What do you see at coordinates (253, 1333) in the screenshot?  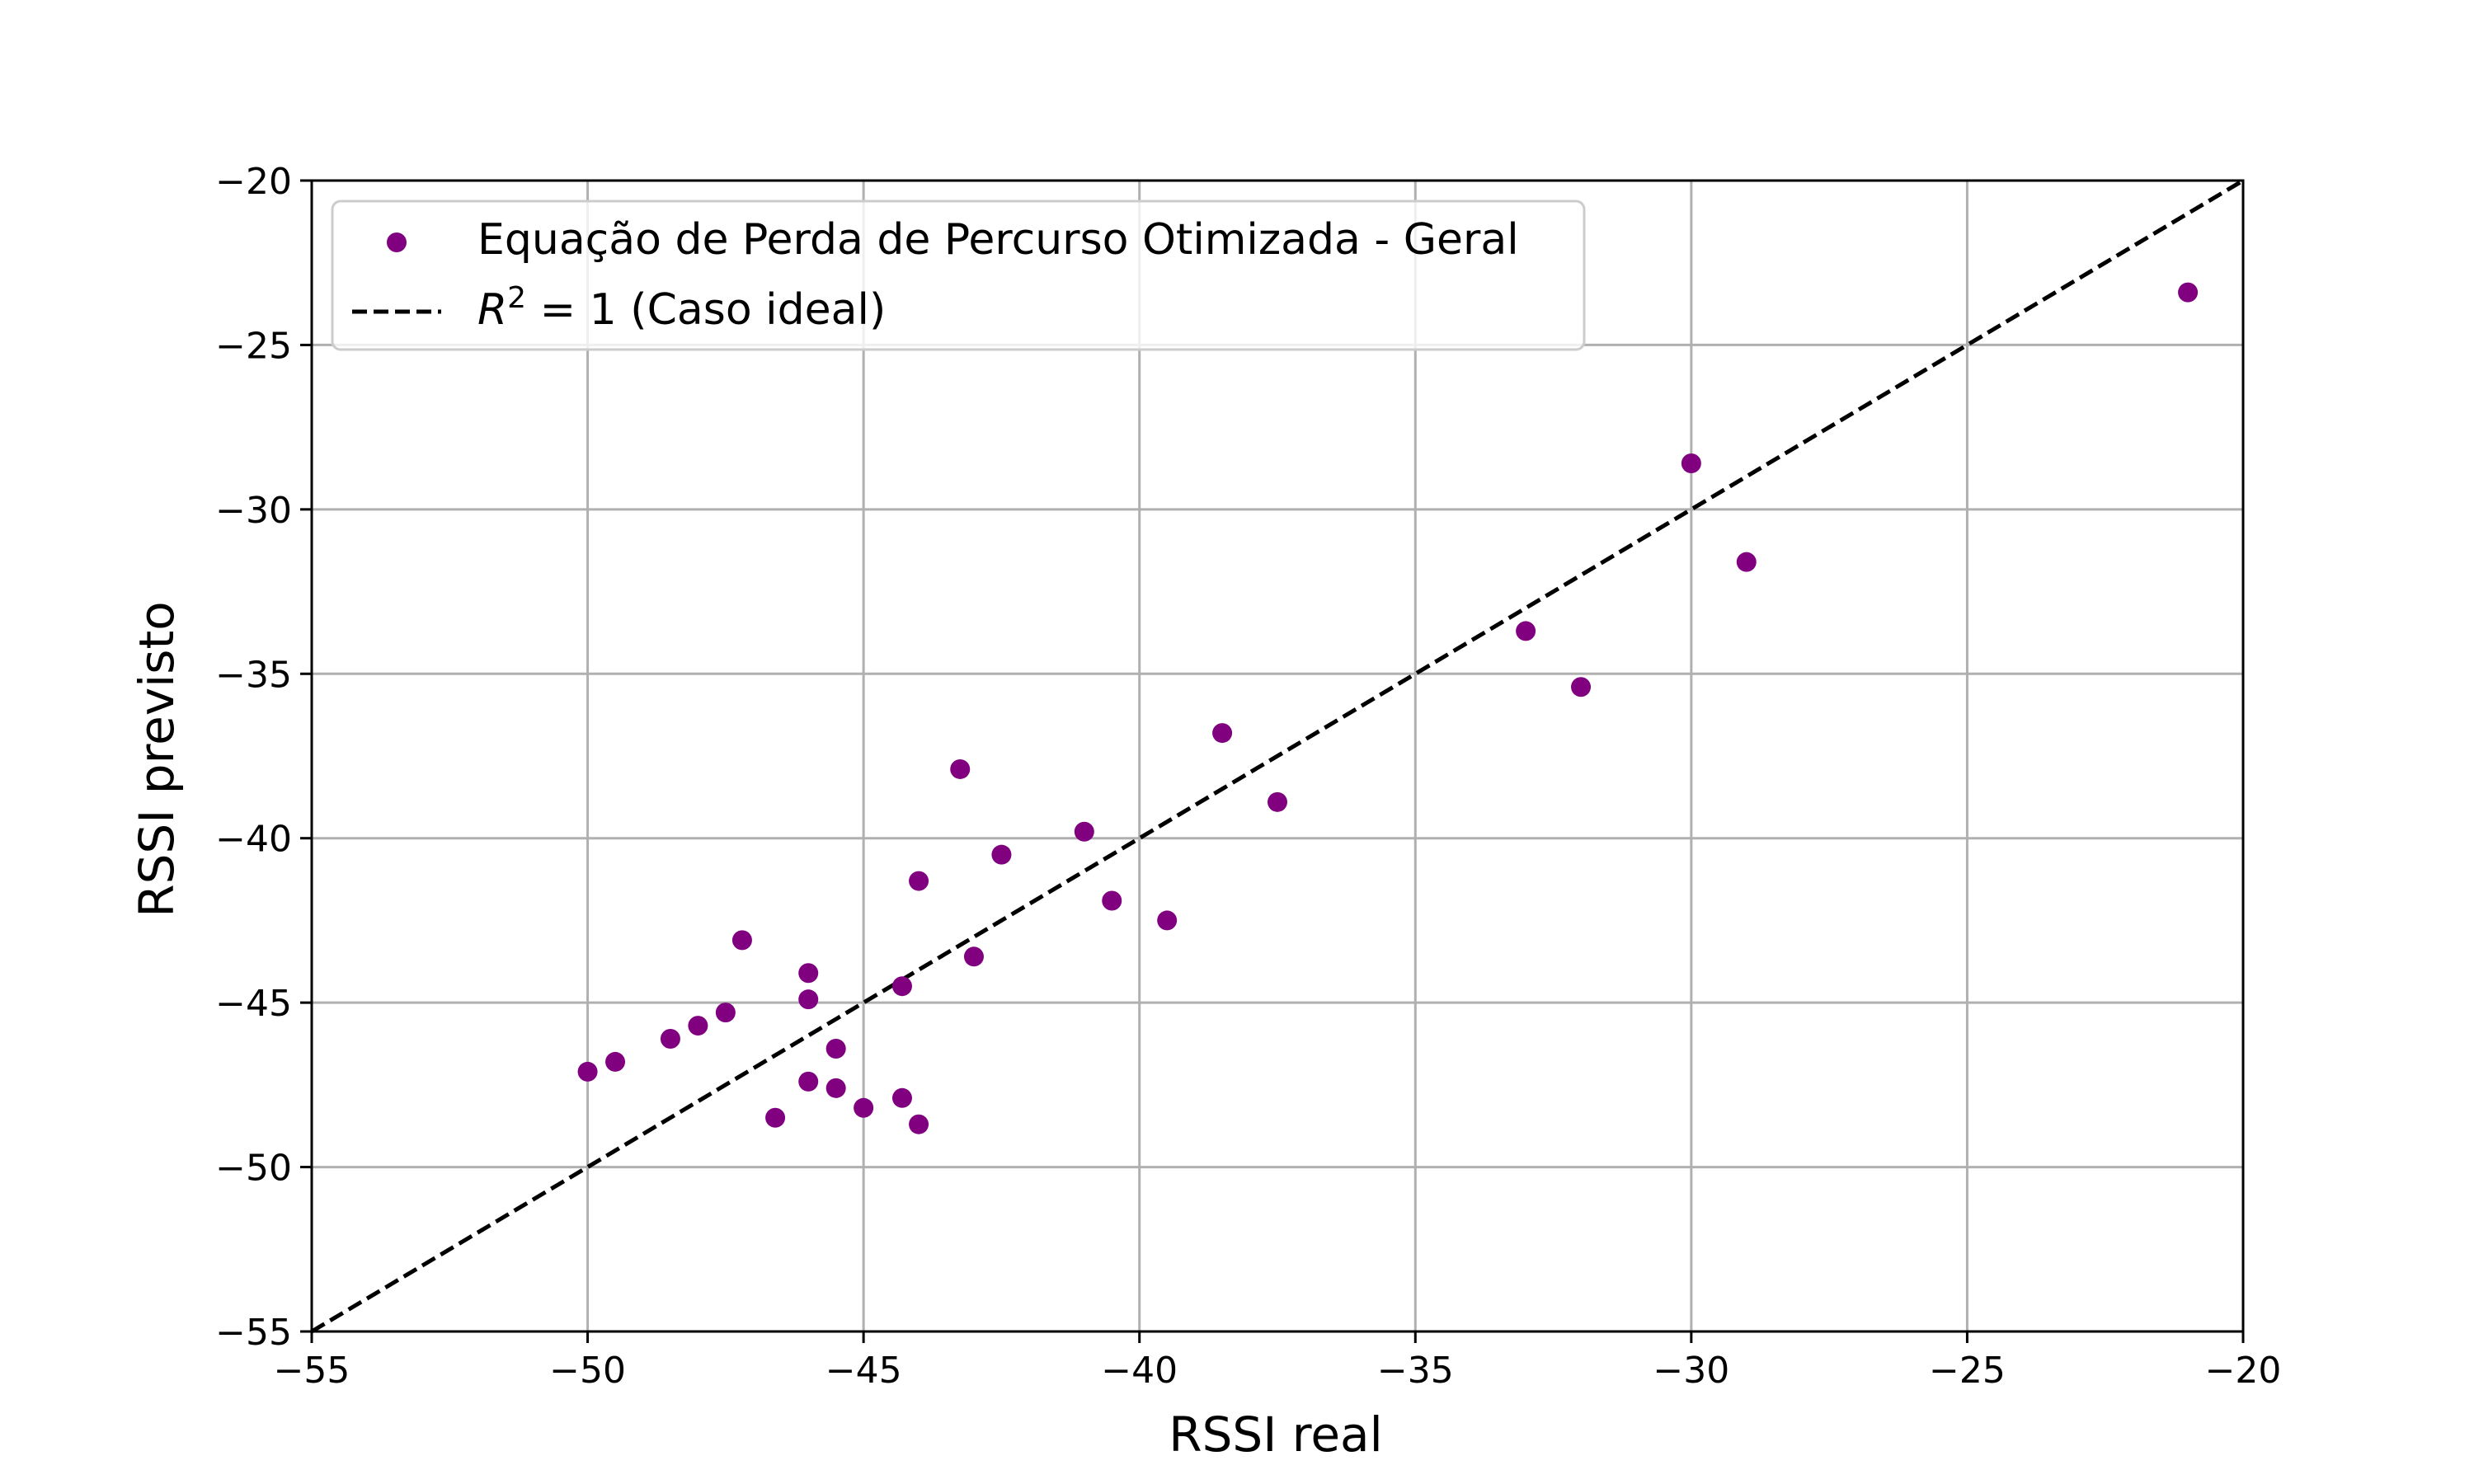 I see `y-tick-label: −55` at bounding box center [253, 1333].